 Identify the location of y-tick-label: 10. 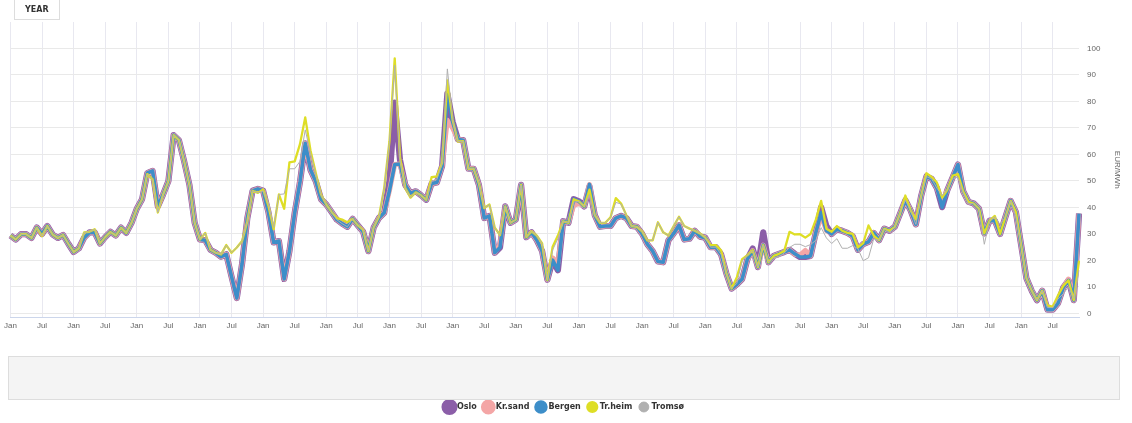
(1092, 287).